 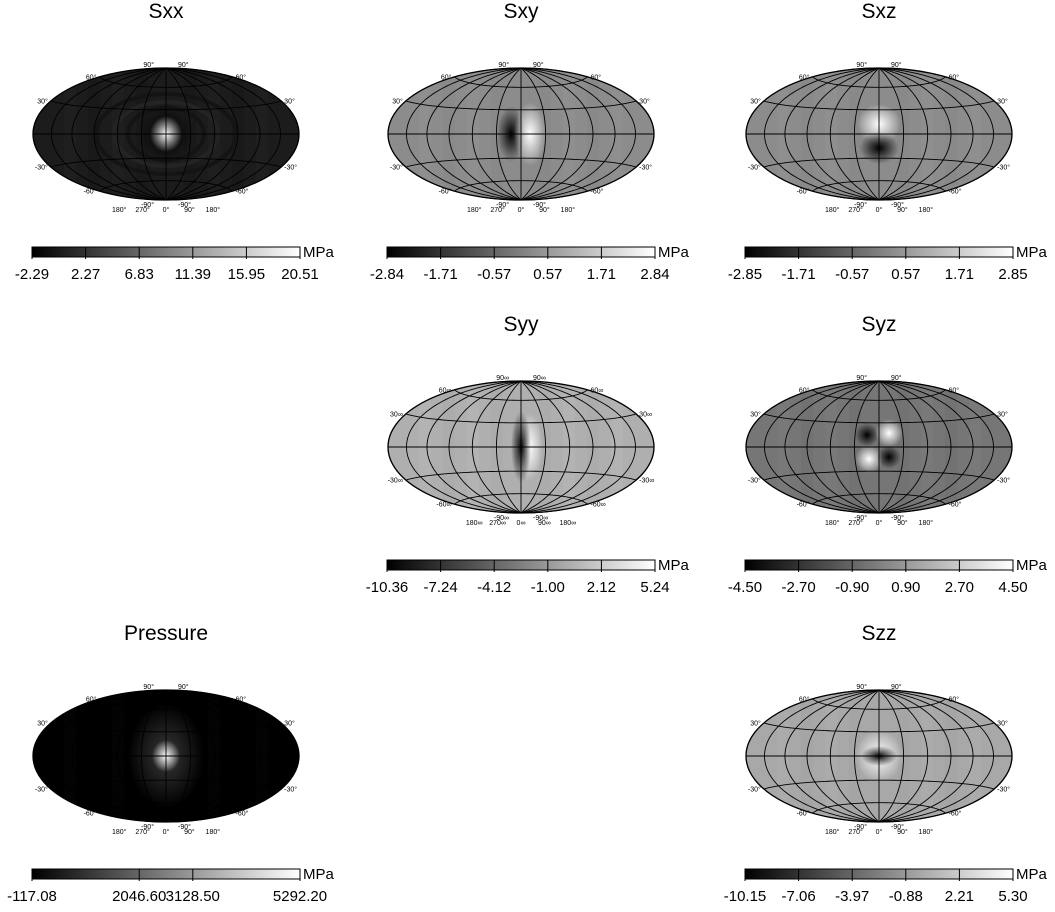 What do you see at coordinates (852, 896) in the screenshot?
I see `colorbar-tick-label: -3.97` at bounding box center [852, 896].